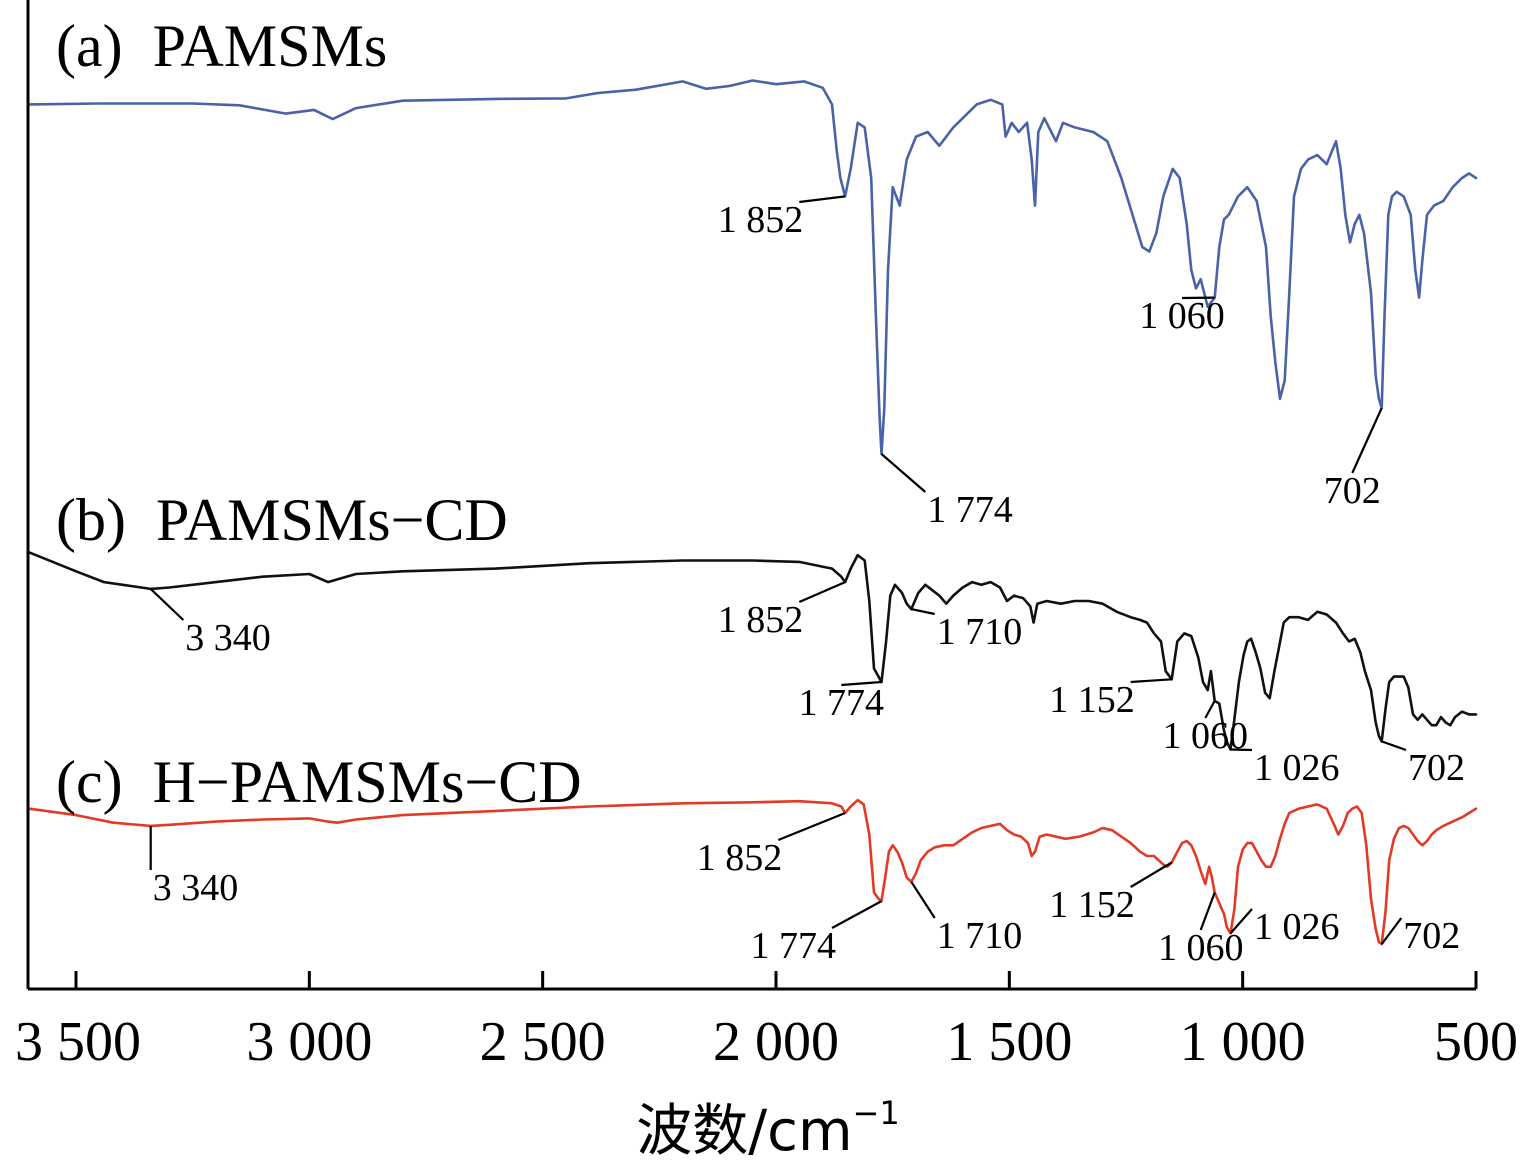 This screenshot has width=1531, height=1172. Describe the element at coordinates (543, 1042) in the screenshot. I see `x-tick-label: 2 500` at that location.